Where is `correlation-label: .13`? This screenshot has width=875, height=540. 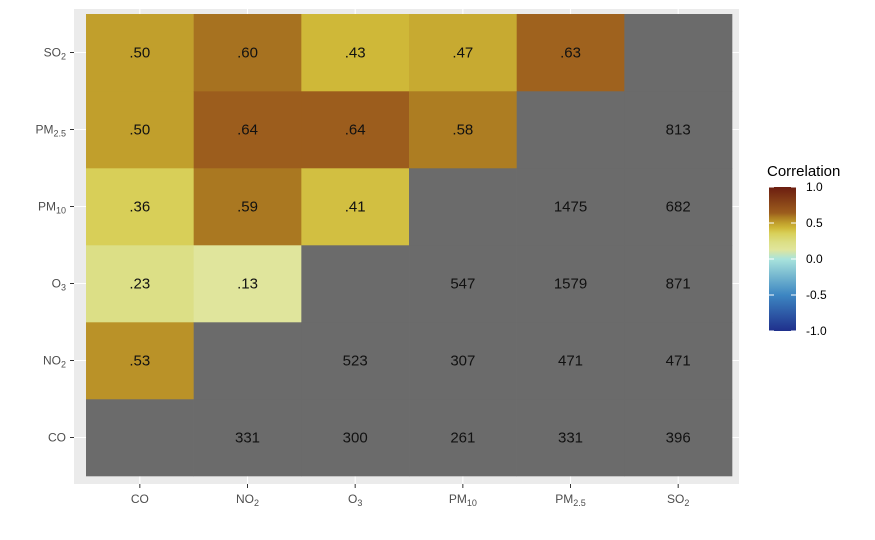 correlation-label: .13 is located at coordinates (247, 284).